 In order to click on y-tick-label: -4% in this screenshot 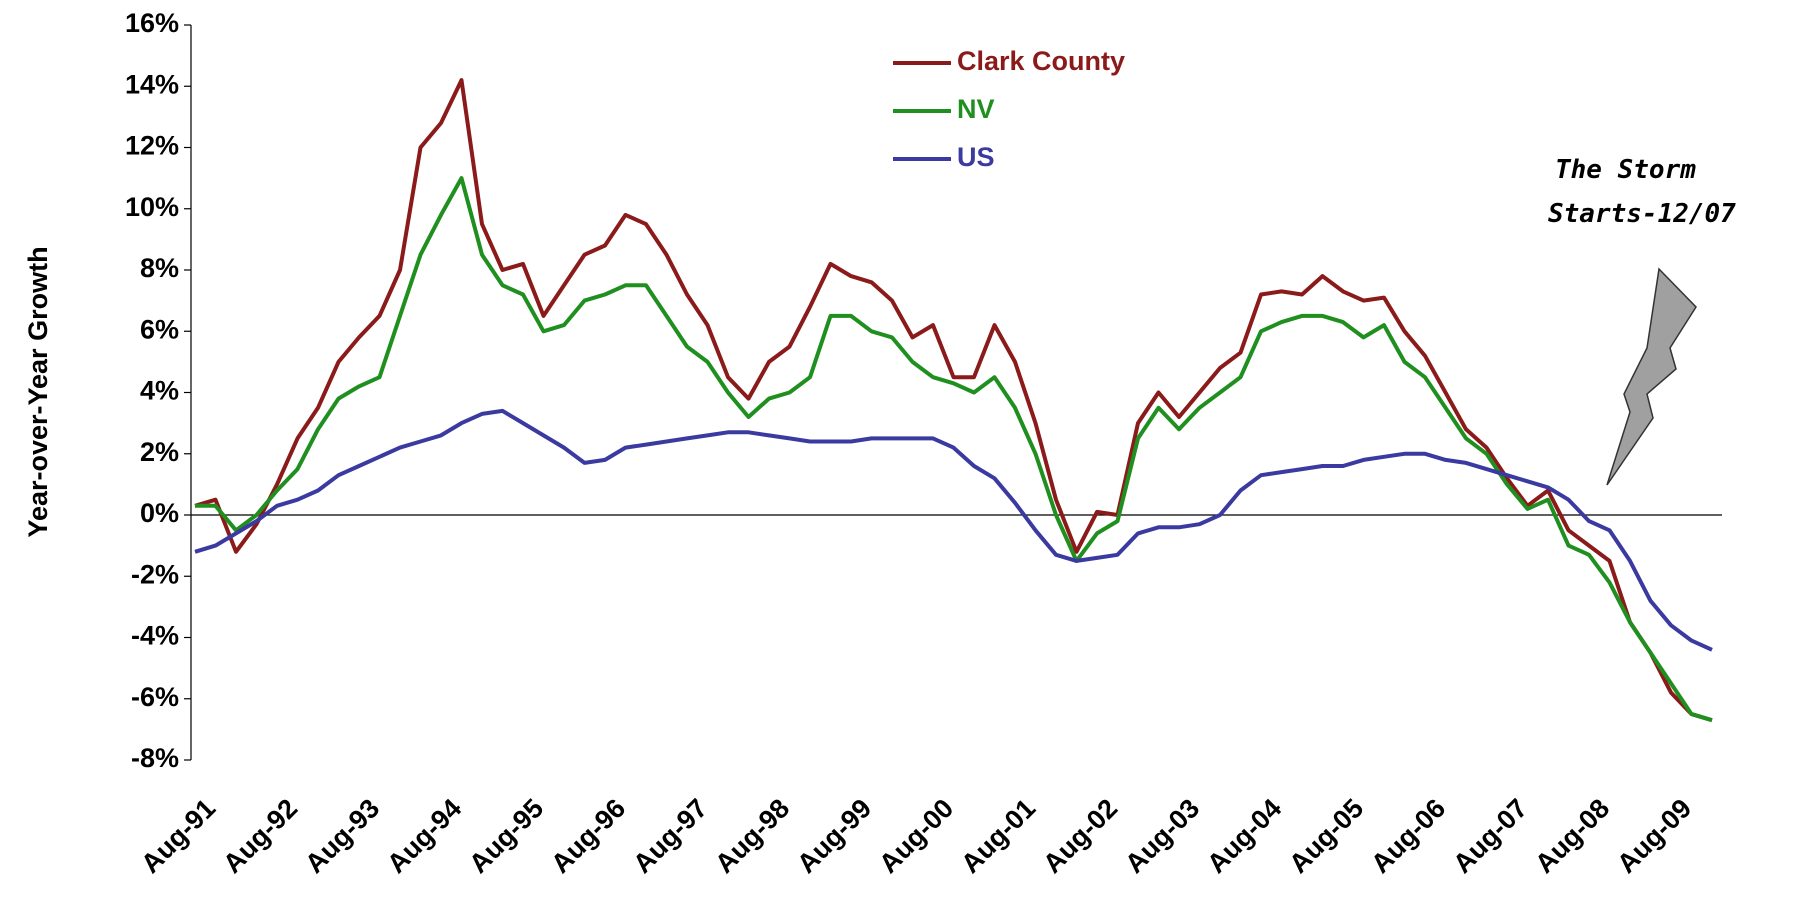, I will do `click(155, 636)`.